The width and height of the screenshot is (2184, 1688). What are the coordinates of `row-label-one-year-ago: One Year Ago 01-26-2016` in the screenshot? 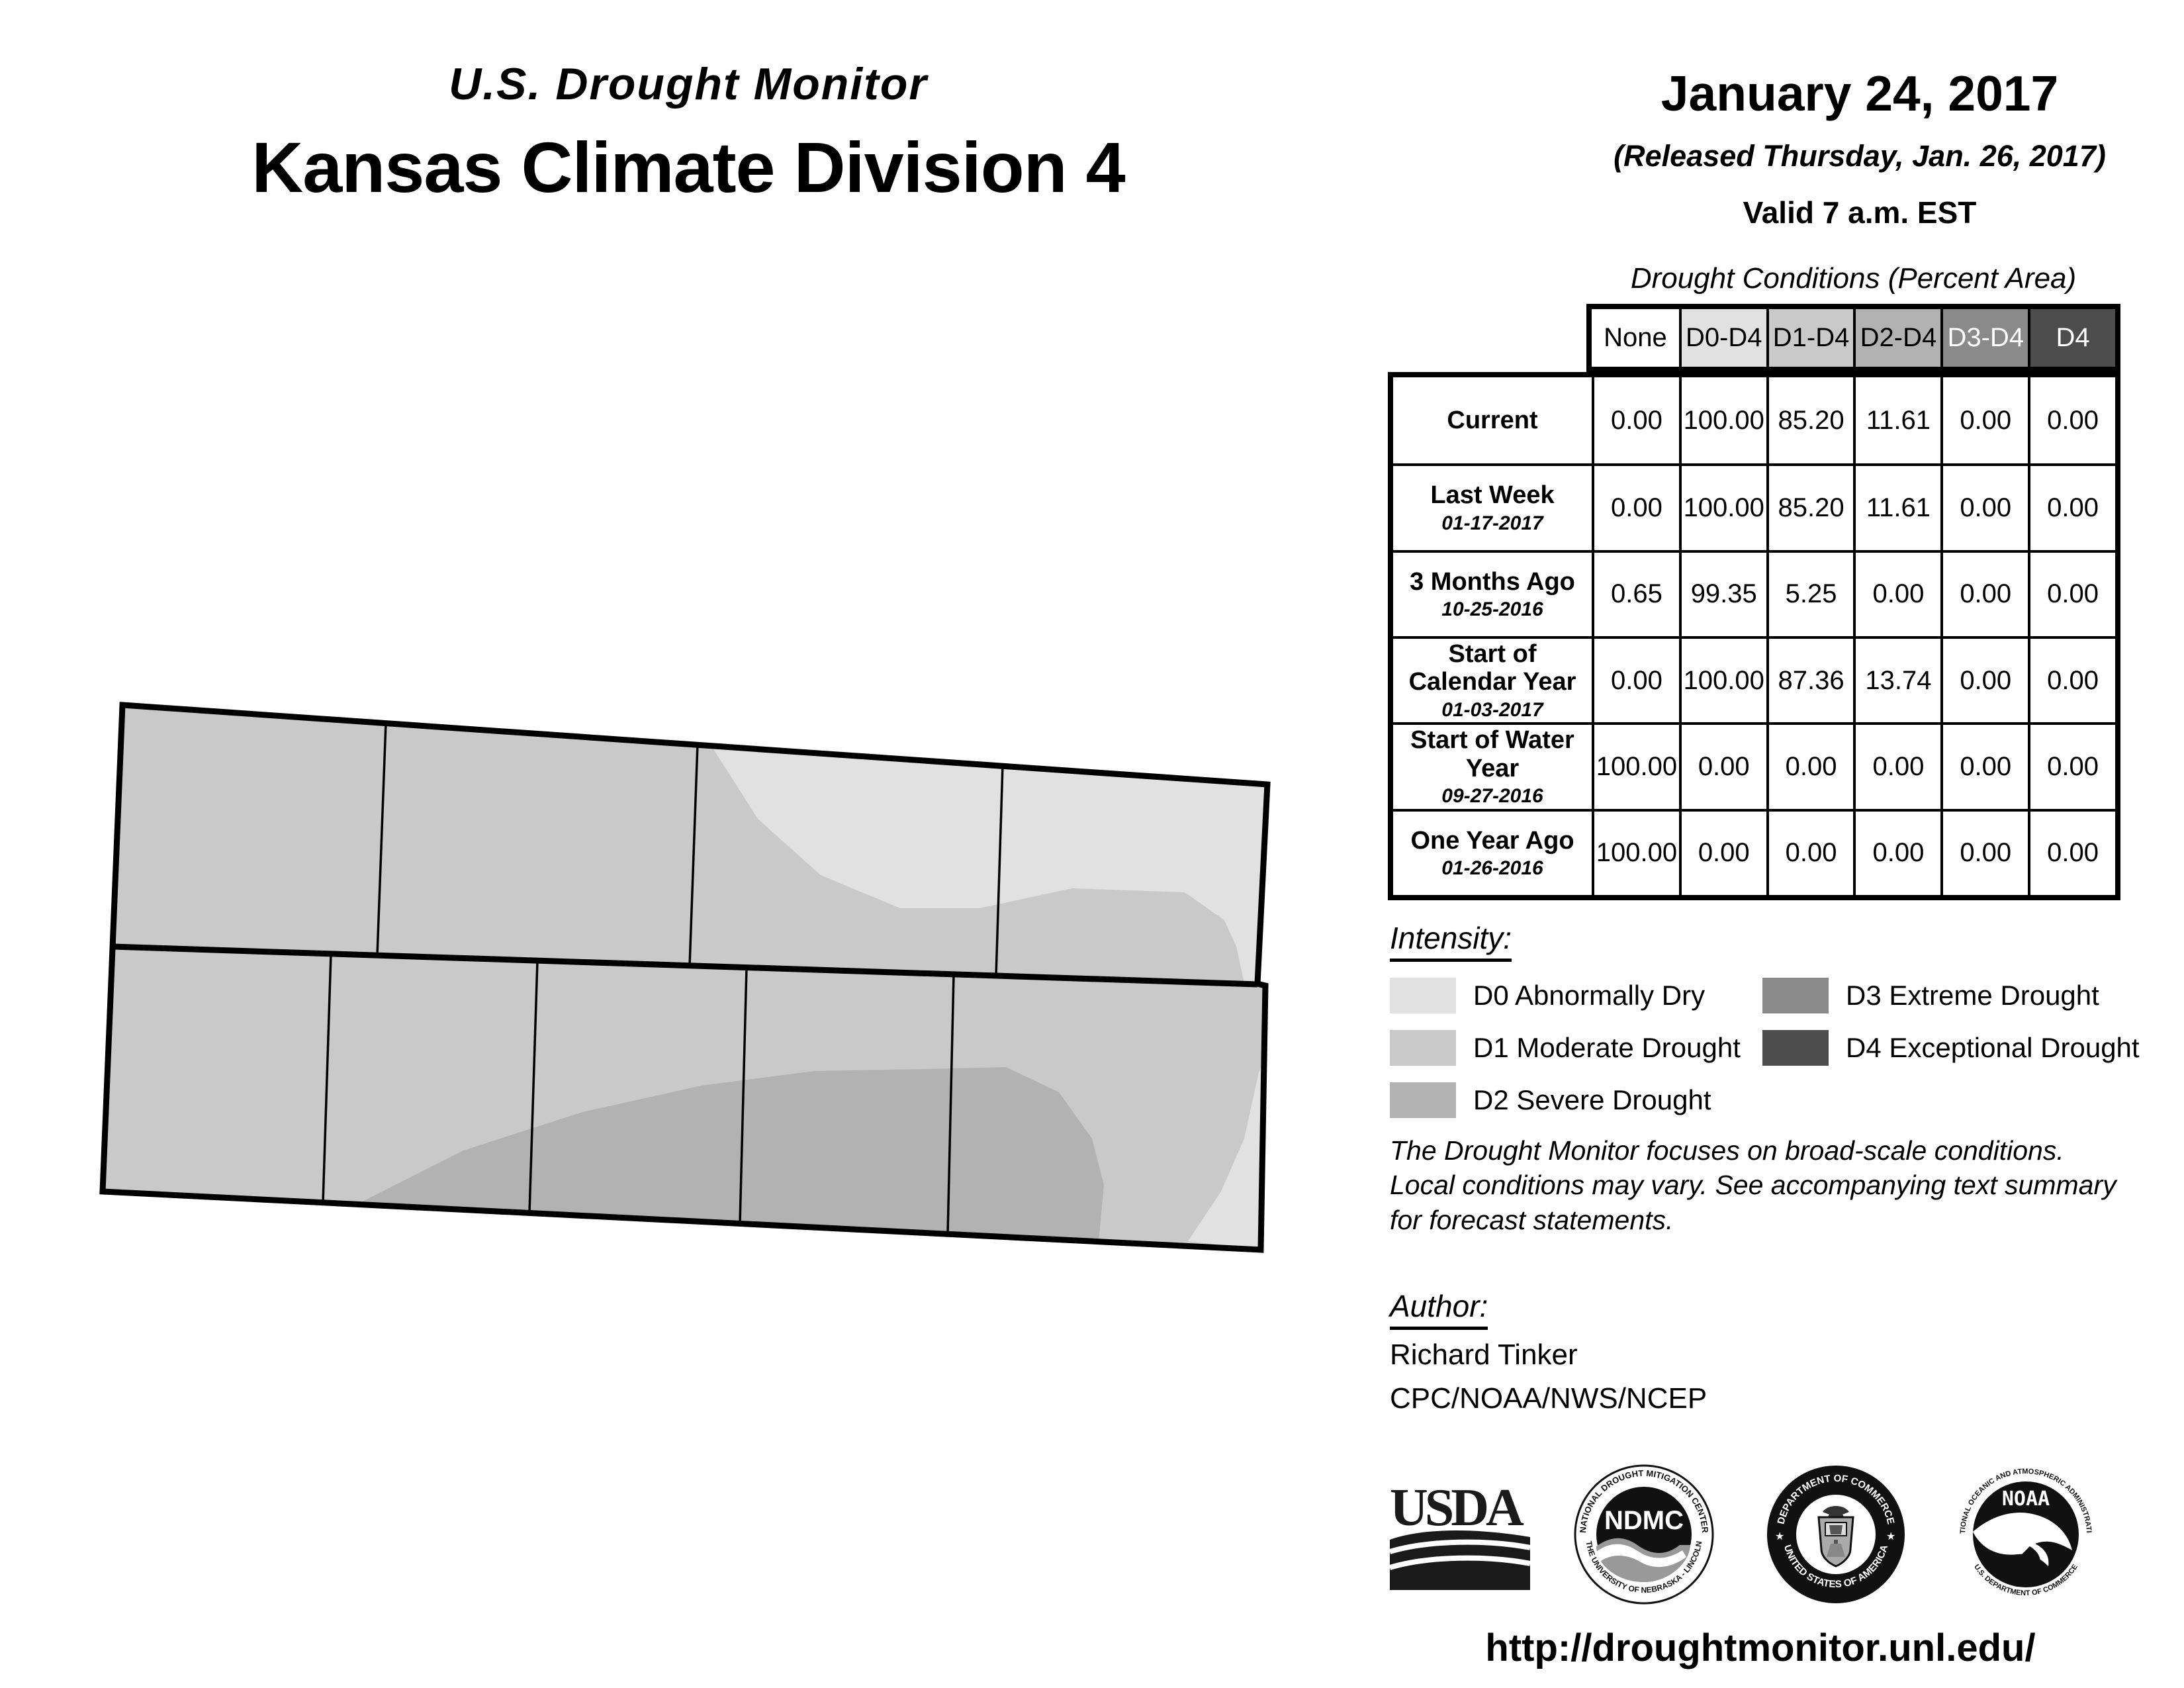 It's located at (1493, 851).